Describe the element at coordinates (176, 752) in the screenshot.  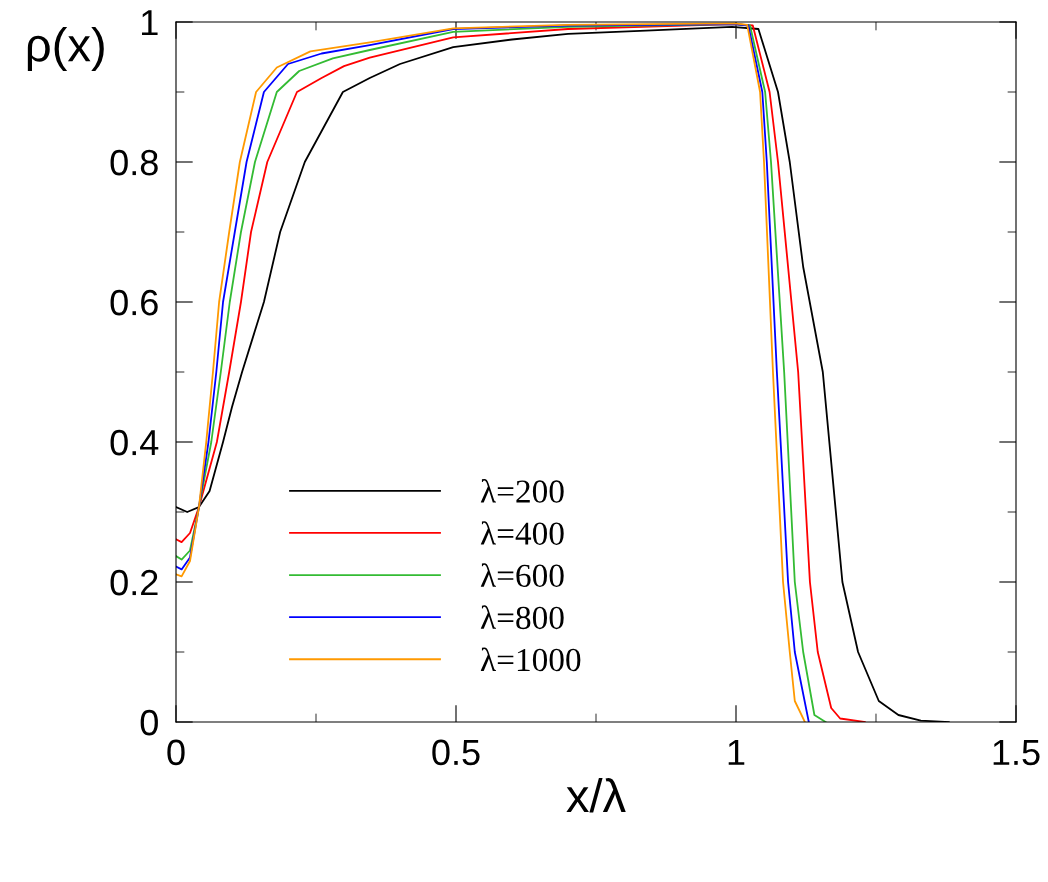
I see `x-tick-label: 0` at that location.